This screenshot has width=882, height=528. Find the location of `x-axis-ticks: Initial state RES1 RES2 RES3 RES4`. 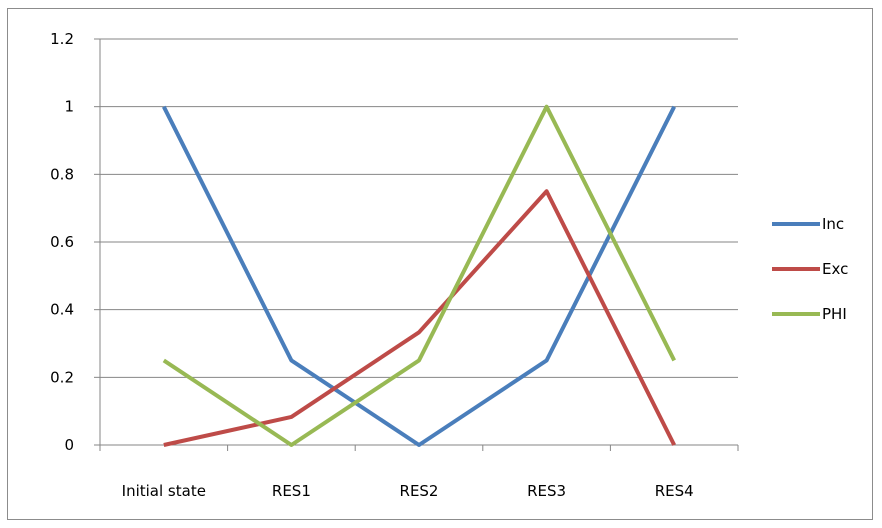

x-axis-ticks: Initial state RES1 RES2 RES3 RES4 is located at coordinates (419, 472).